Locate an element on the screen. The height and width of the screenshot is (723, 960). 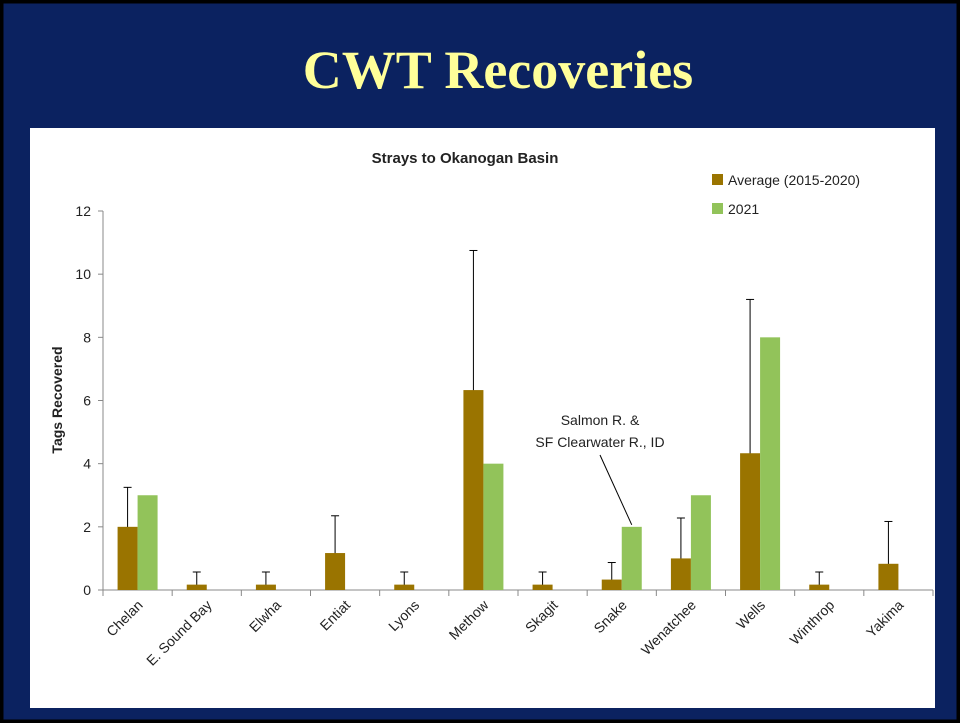
y-tick-label: 10 is located at coordinates (83, 274).